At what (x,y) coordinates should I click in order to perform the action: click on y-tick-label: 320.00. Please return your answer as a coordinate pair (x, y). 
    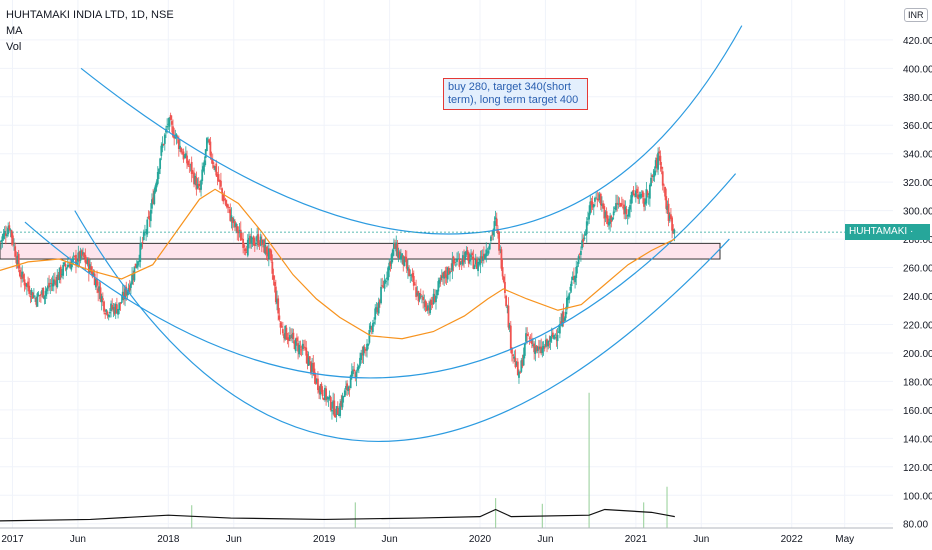
    Looking at the image, I should click on (917, 183).